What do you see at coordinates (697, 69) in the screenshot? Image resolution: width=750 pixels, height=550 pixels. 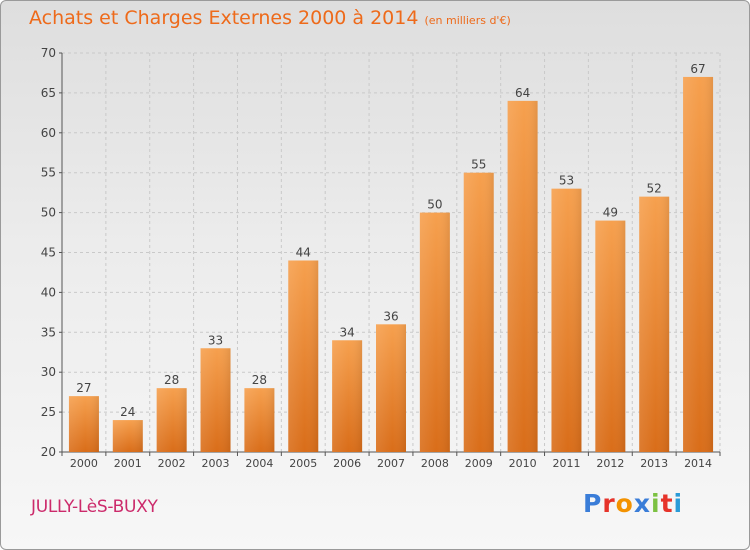 I see `data-label: 67` at bounding box center [697, 69].